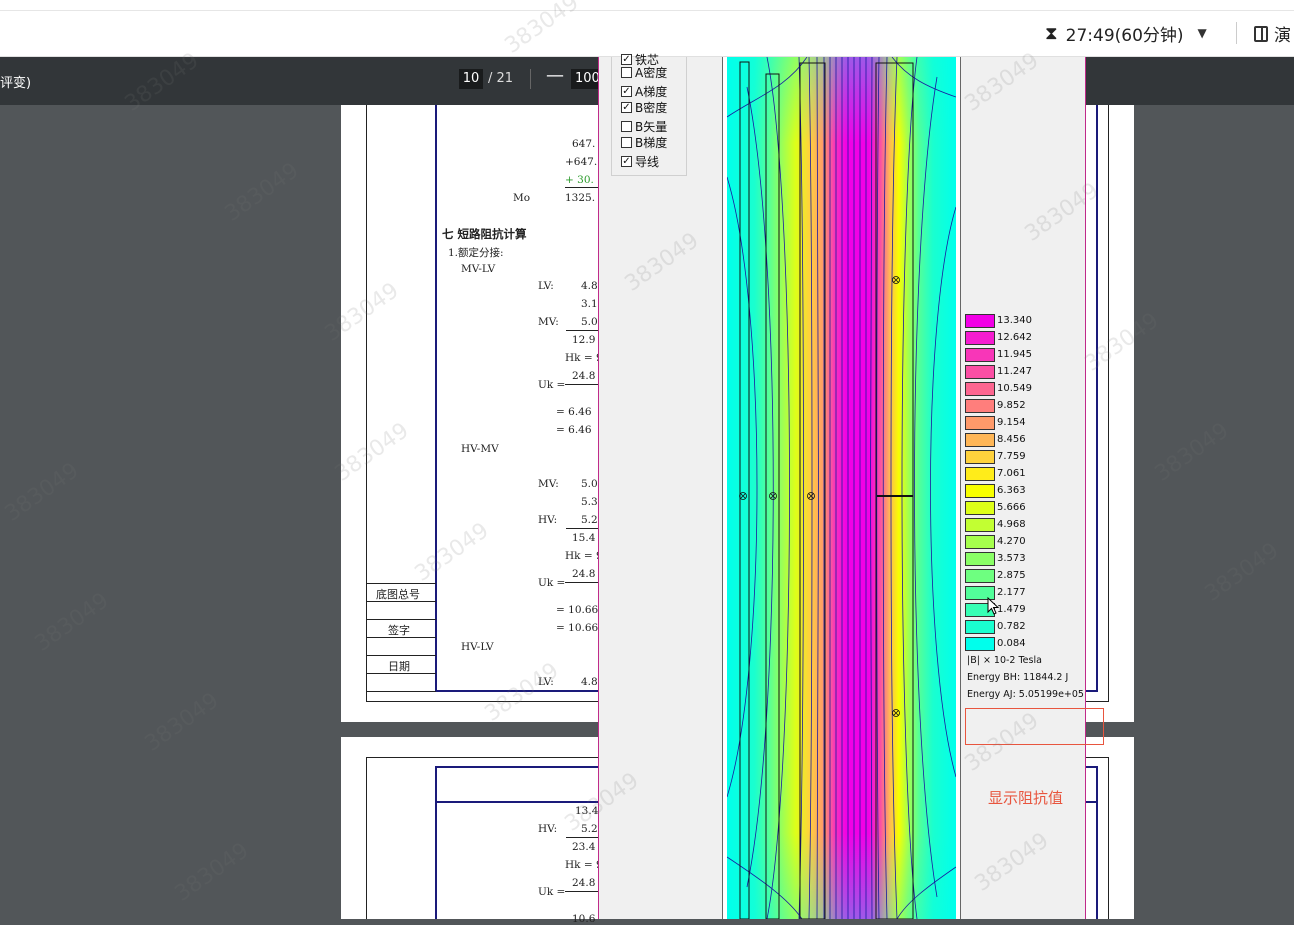 The image size is (1294, 925). I want to click on legend-value: 4.270, so click(1011, 541).